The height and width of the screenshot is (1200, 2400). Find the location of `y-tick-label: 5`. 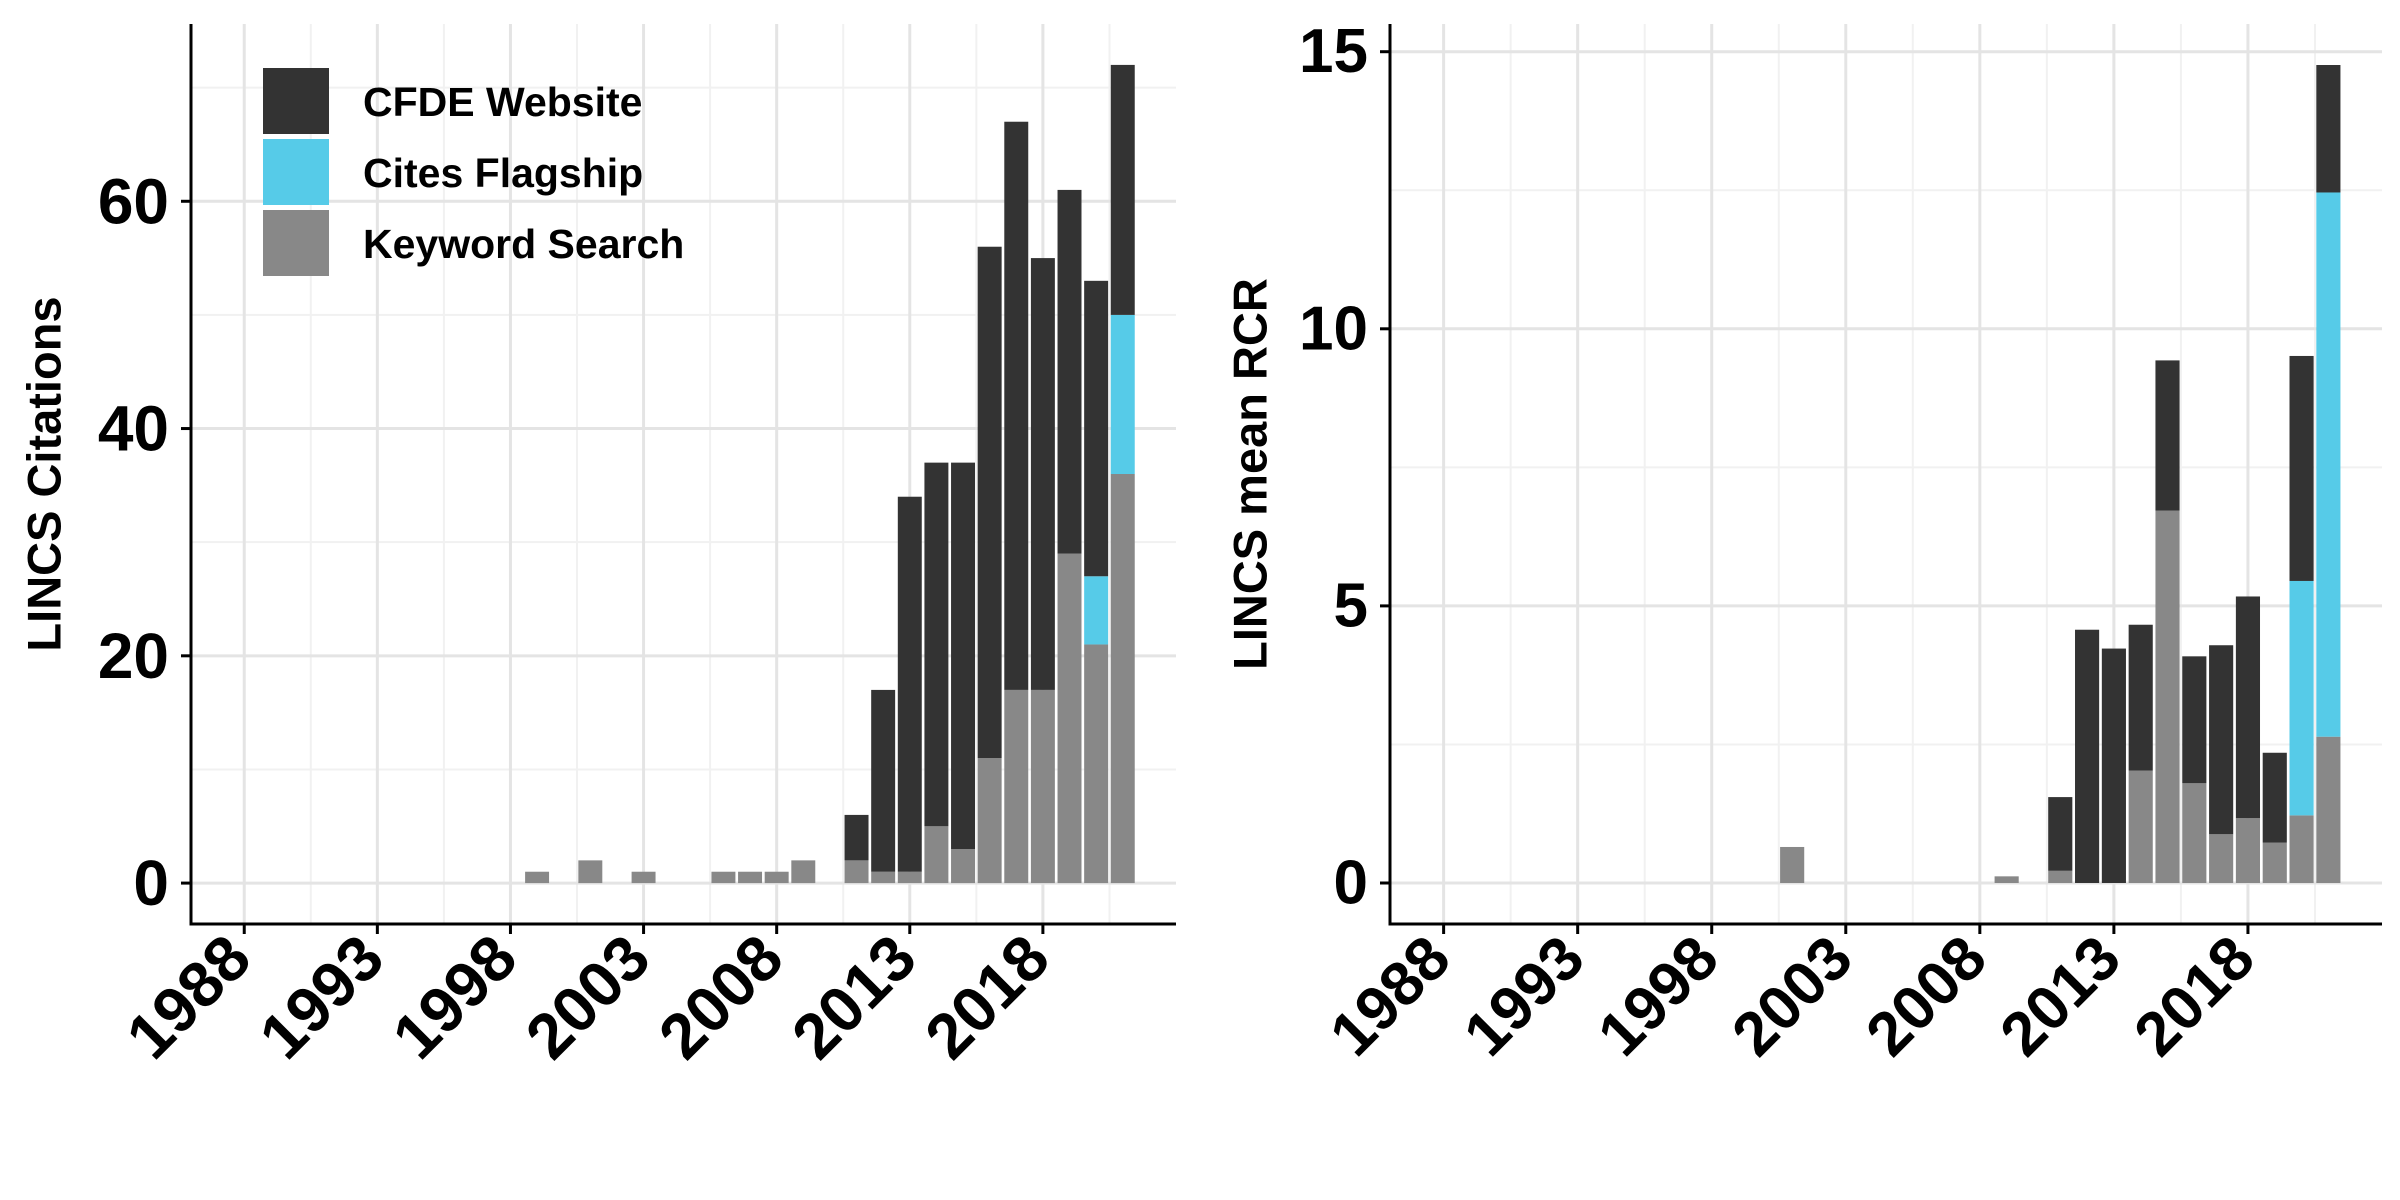

y-tick-label: 5 is located at coordinates (1351, 605).